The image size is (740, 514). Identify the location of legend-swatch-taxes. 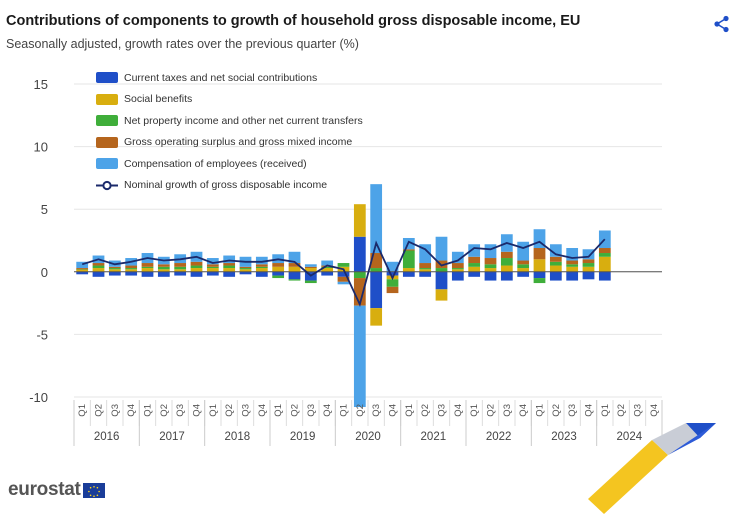
(107, 78).